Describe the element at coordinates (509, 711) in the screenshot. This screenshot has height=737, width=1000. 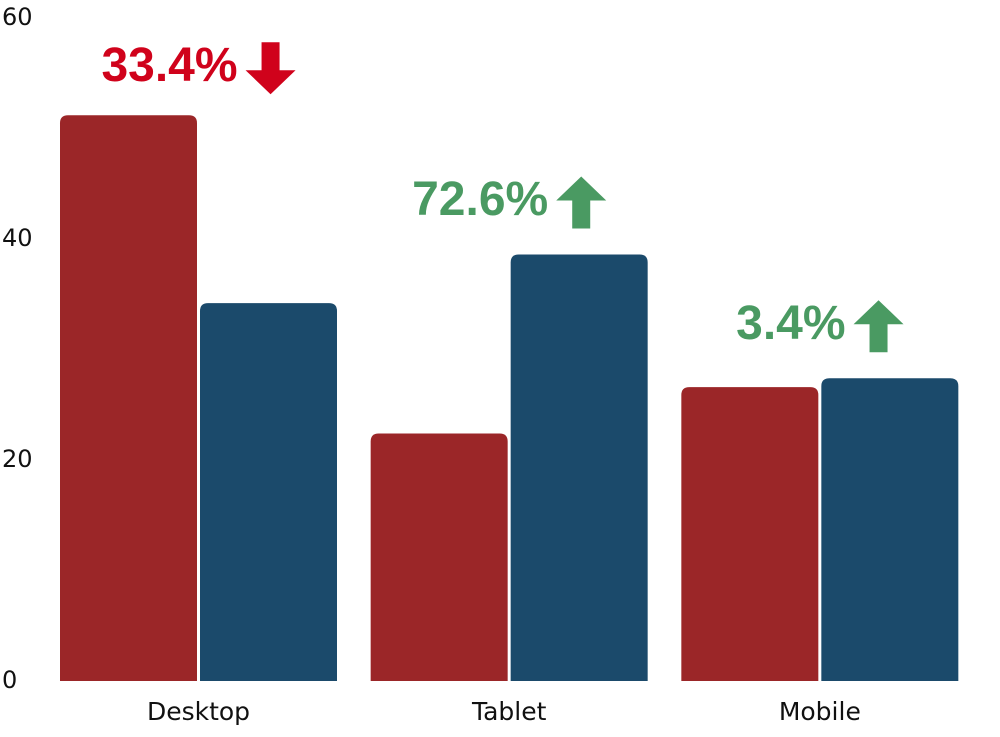
I see `x-tick-label: Tablet` at that location.